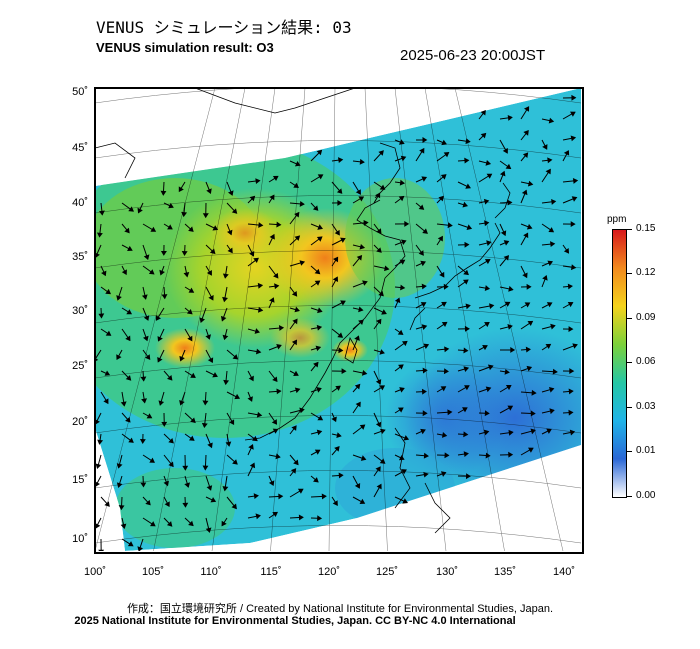 The height and width of the screenshot is (649, 700). Describe the element at coordinates (646, 272) in the screenshot. I see `colorbar-label-0.12: 0.12` at that location.